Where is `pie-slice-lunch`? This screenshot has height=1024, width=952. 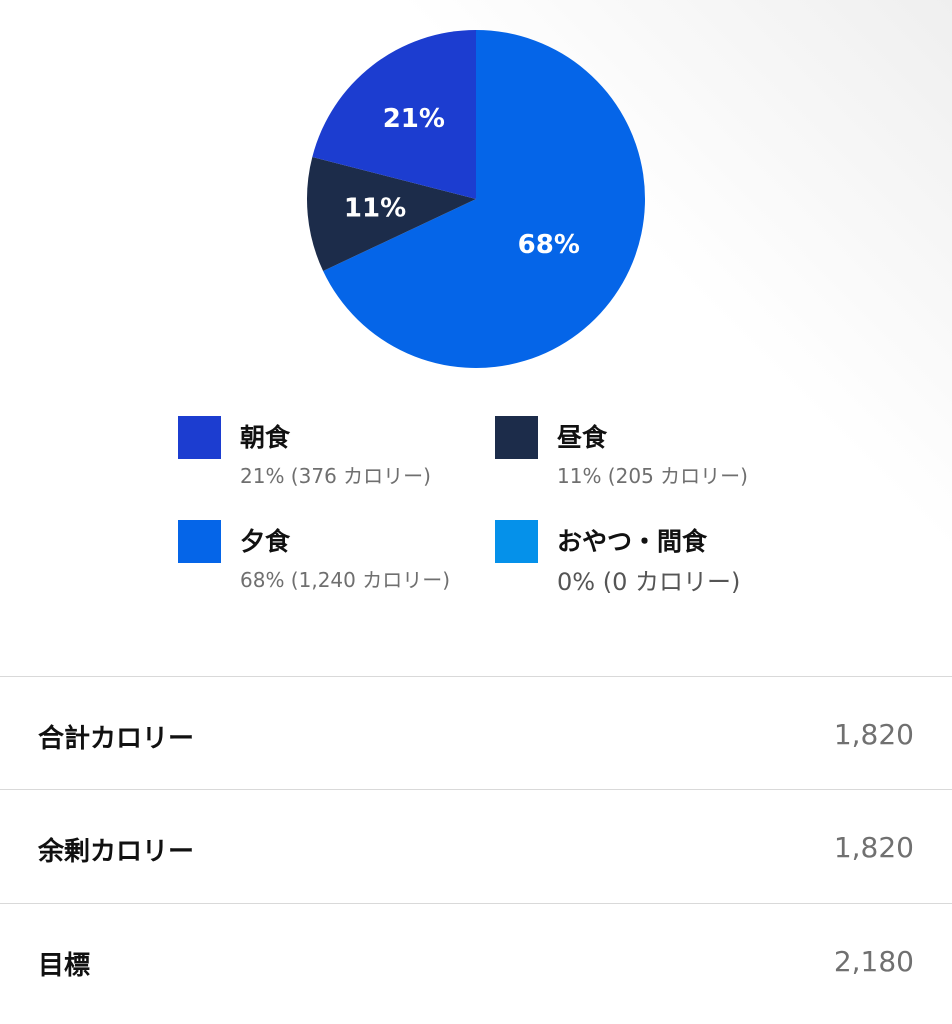 pie-slice-lunch is located at coordinates (391, 213).